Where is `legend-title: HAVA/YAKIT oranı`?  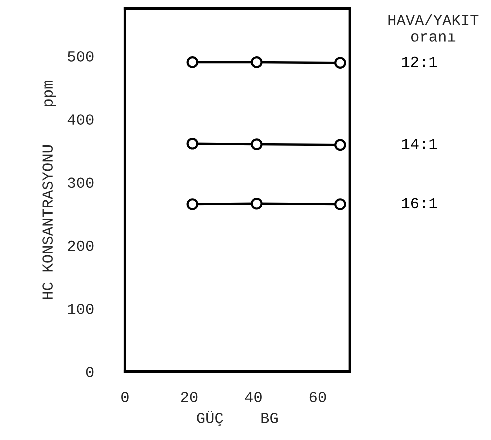
legend-title: HAVA/YAKIT oranı is located at coordinates (433, 28).